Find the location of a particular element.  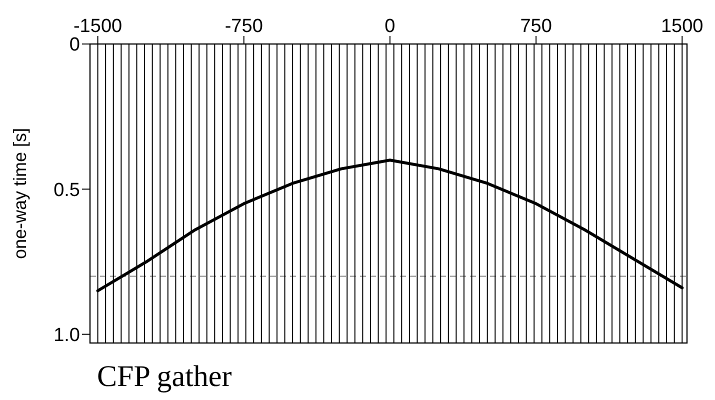

x-tick-label: -750 is located at coordinates (243, 26).